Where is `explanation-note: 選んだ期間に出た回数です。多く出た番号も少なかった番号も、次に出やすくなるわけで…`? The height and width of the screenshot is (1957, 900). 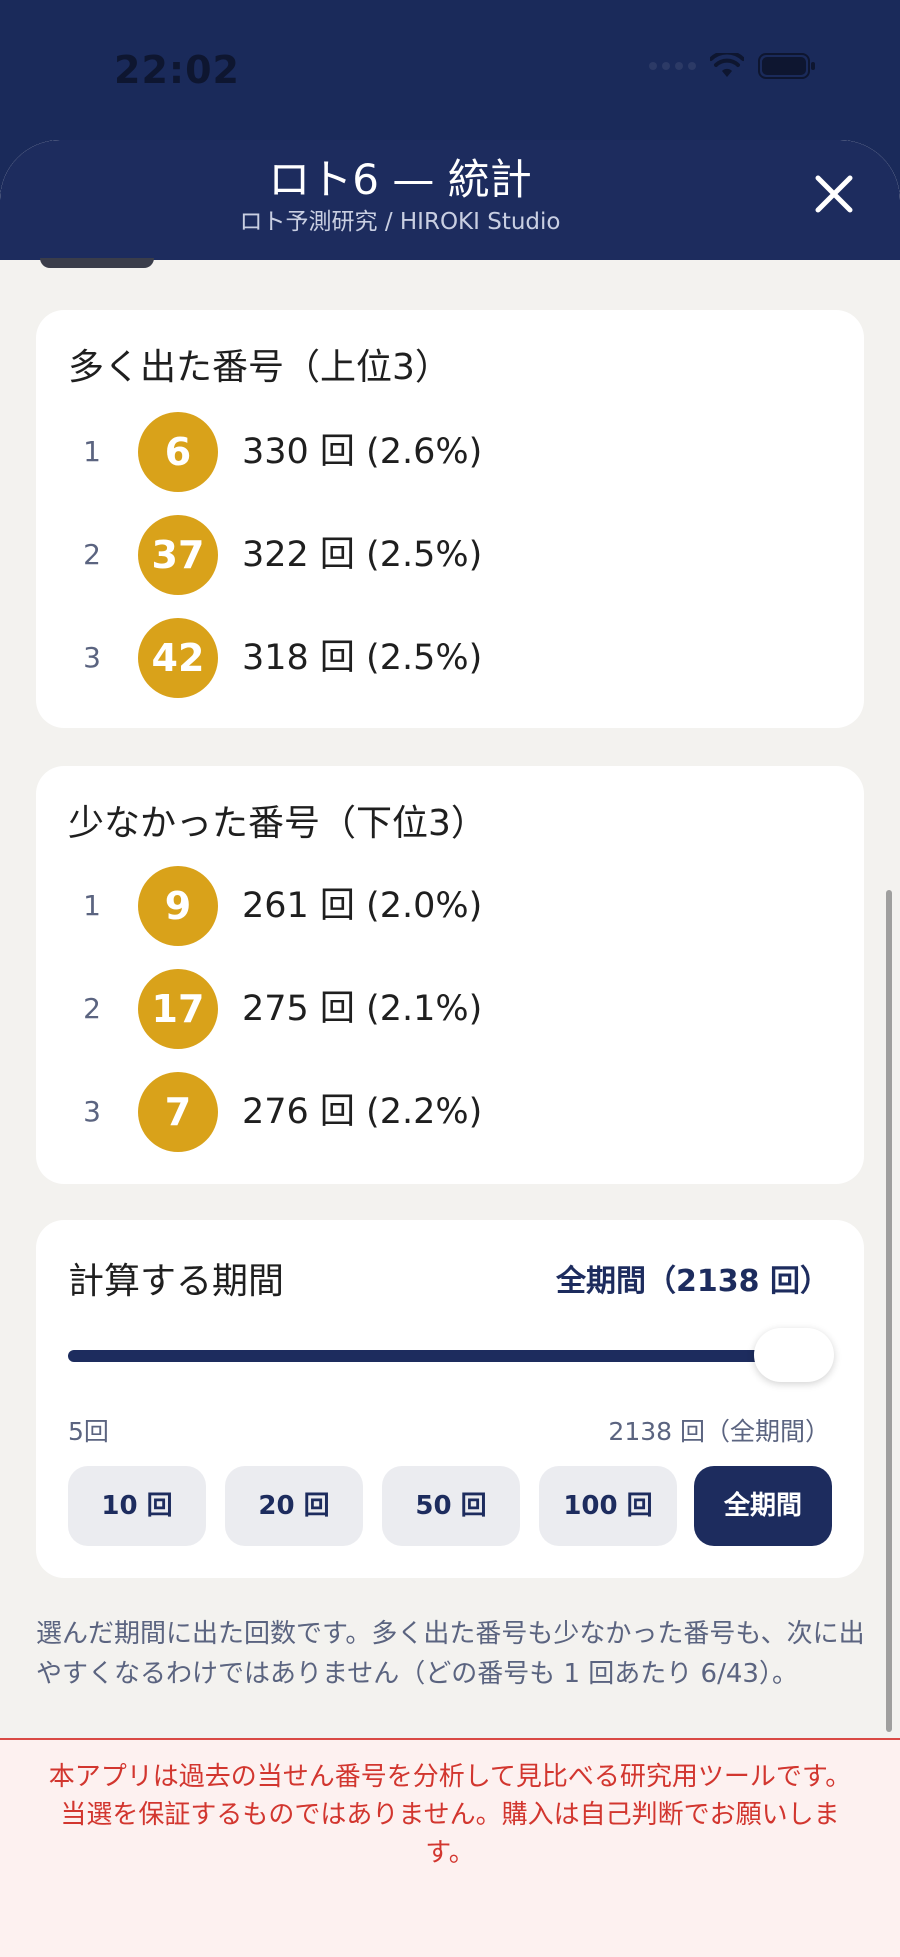 explanation-note: 選んだ期間に出た回数です。多く出た番号も少なかった番号も、次に出やすくなるわけで… is located at coordinates (450, 1654).